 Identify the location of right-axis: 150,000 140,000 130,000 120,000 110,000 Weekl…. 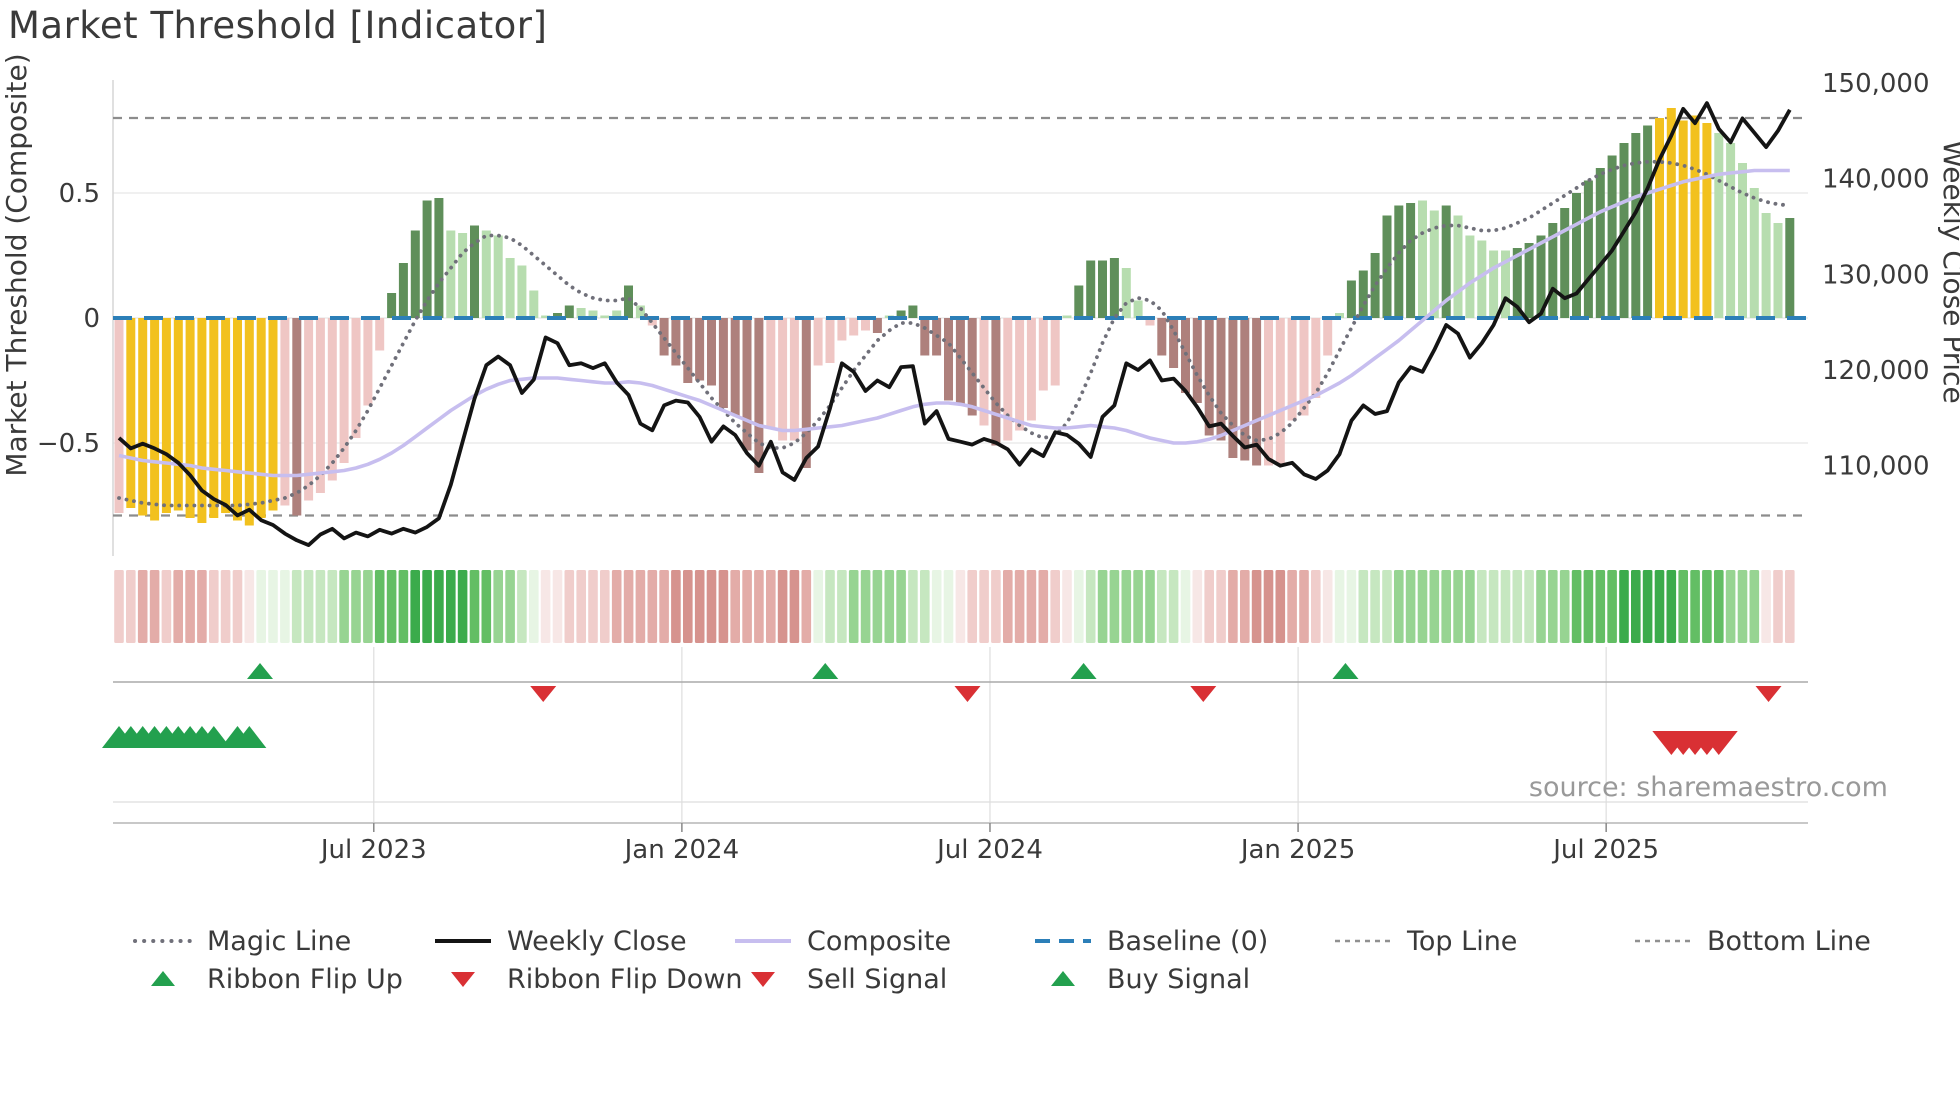
(1891, 275).